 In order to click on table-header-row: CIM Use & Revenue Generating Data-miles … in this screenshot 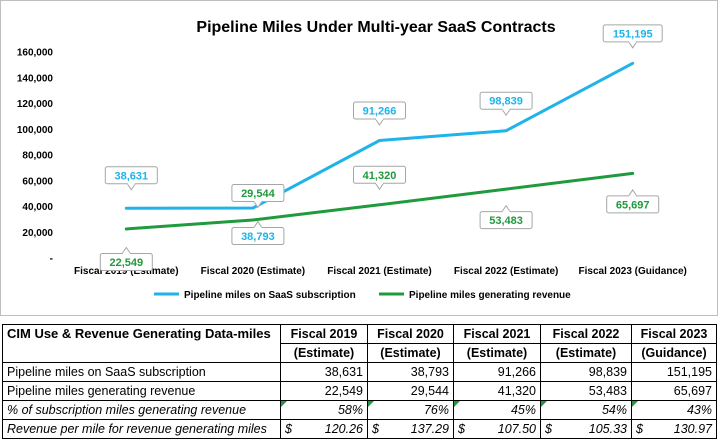, I will do `click(359, 343)`.